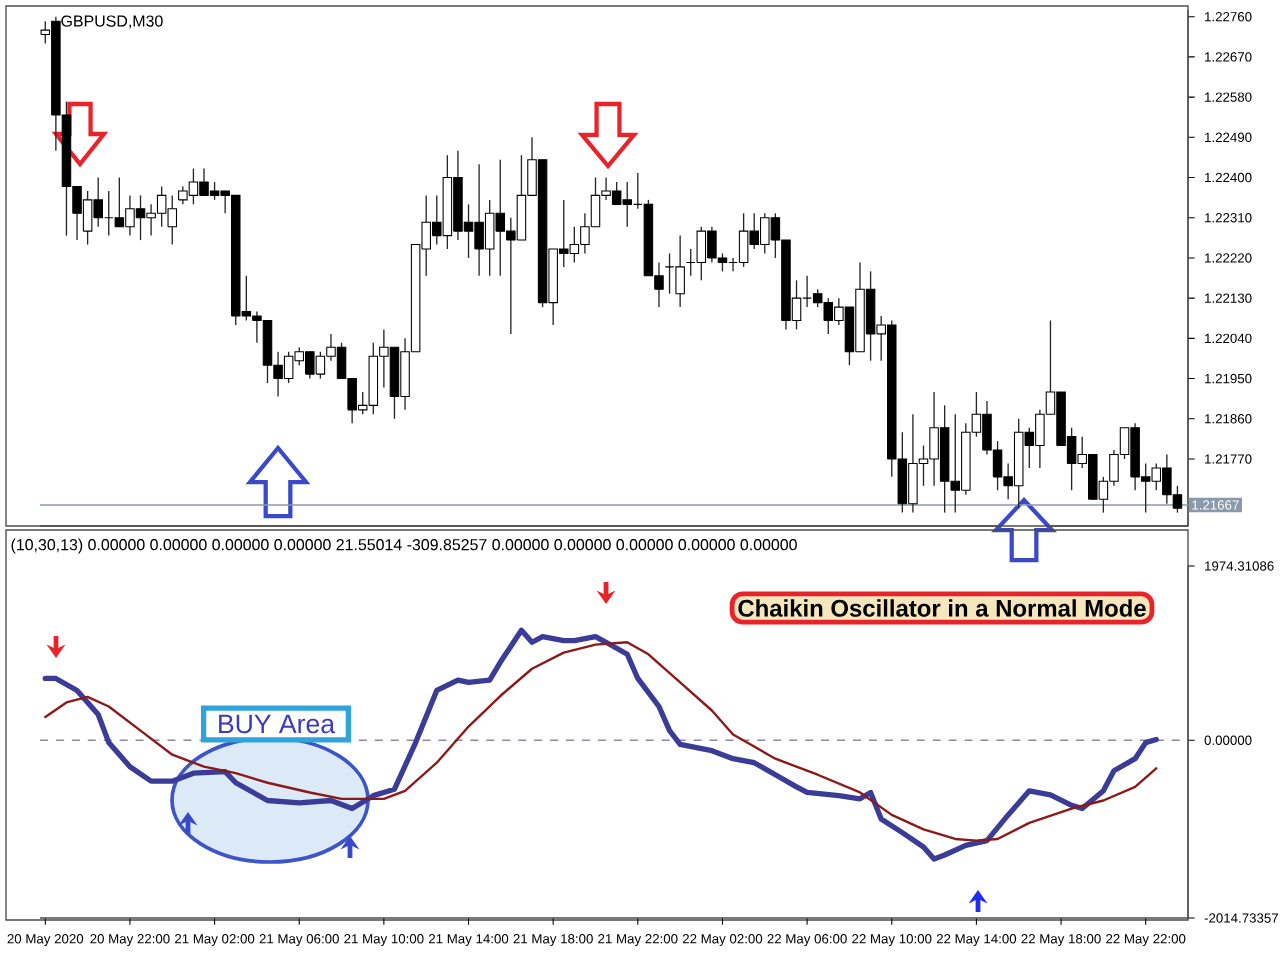 This screenshot has height=960, width=1280. What do you see at coordinates (277, 724) in the screenshot?
I see `annotation: BUY Area` at bounding box center [277, 724].